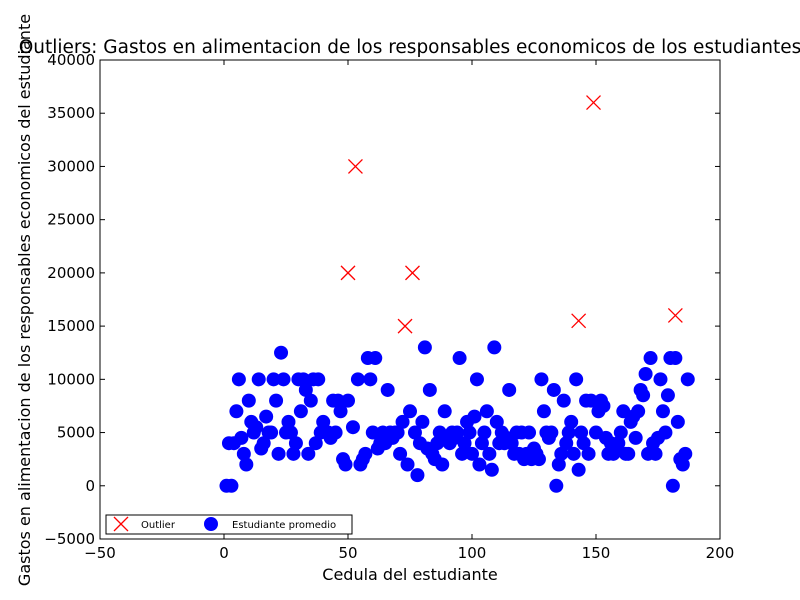 The width and height of the screenshot is (800, 600). I want to click on legend: Outlier Estudiante promedio, so click(229, 524).